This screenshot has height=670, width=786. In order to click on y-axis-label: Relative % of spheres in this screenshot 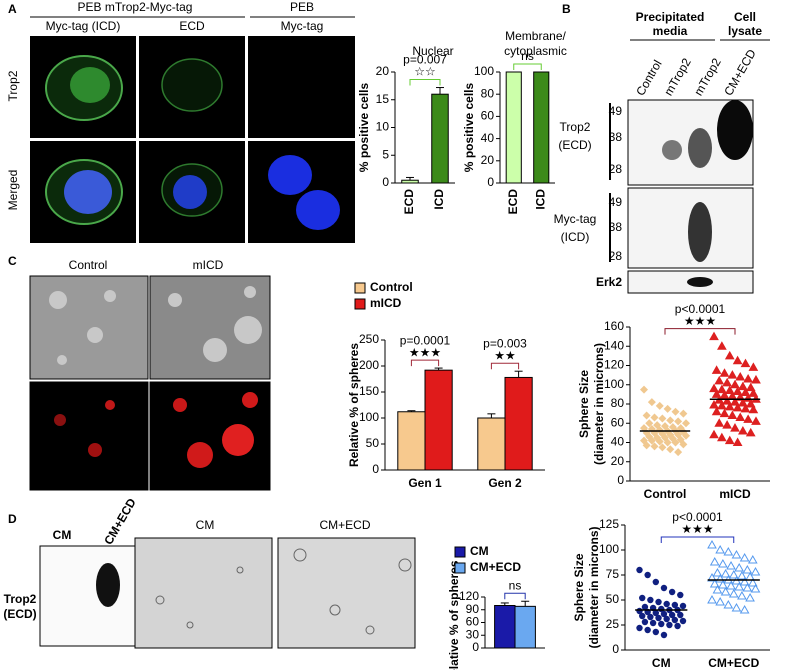, I will do `click(454, 615)`.